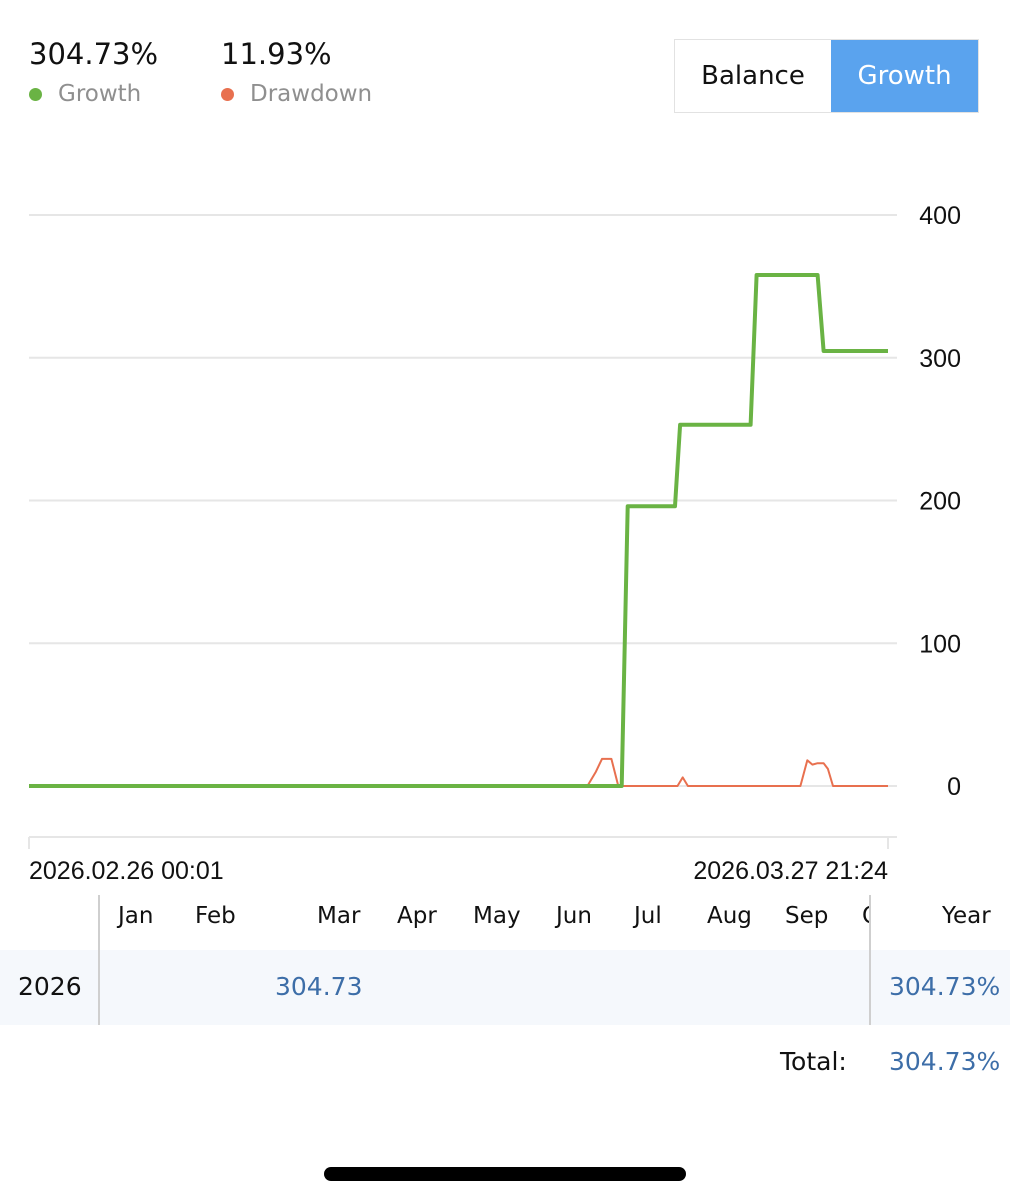  Describe the element at coordinates (940, 359) in the screenshot. I see `y-tick-label-300: 300` at that location.